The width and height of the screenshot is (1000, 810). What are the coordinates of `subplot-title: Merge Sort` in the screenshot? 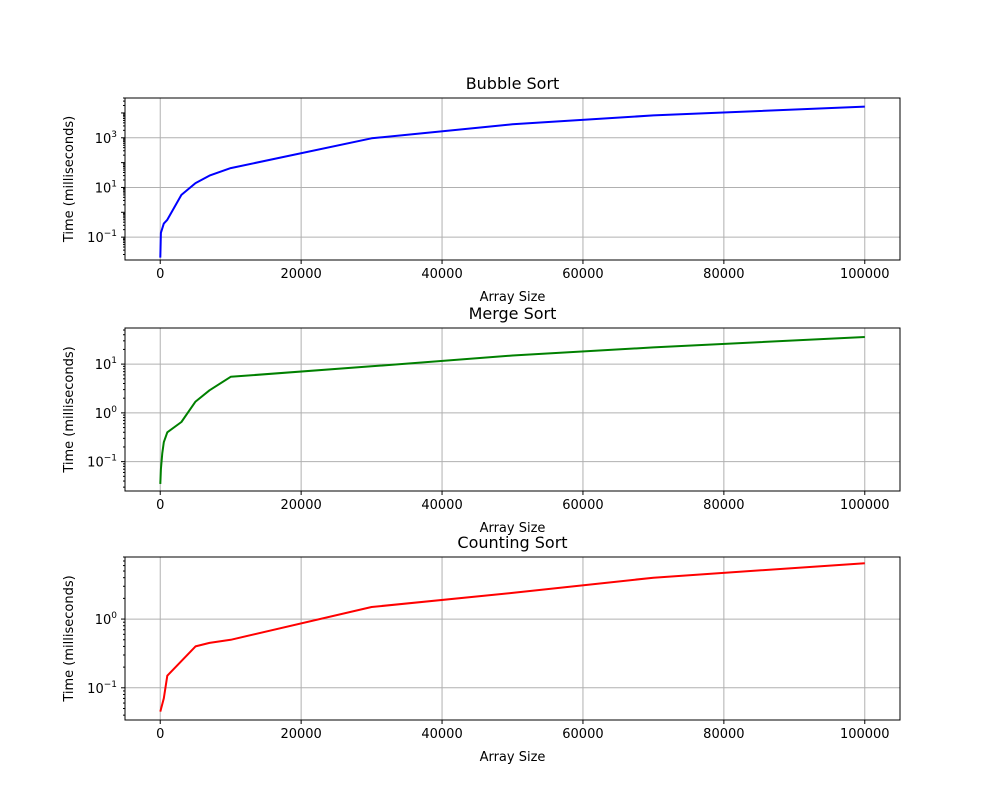 It's located at (513, 313).